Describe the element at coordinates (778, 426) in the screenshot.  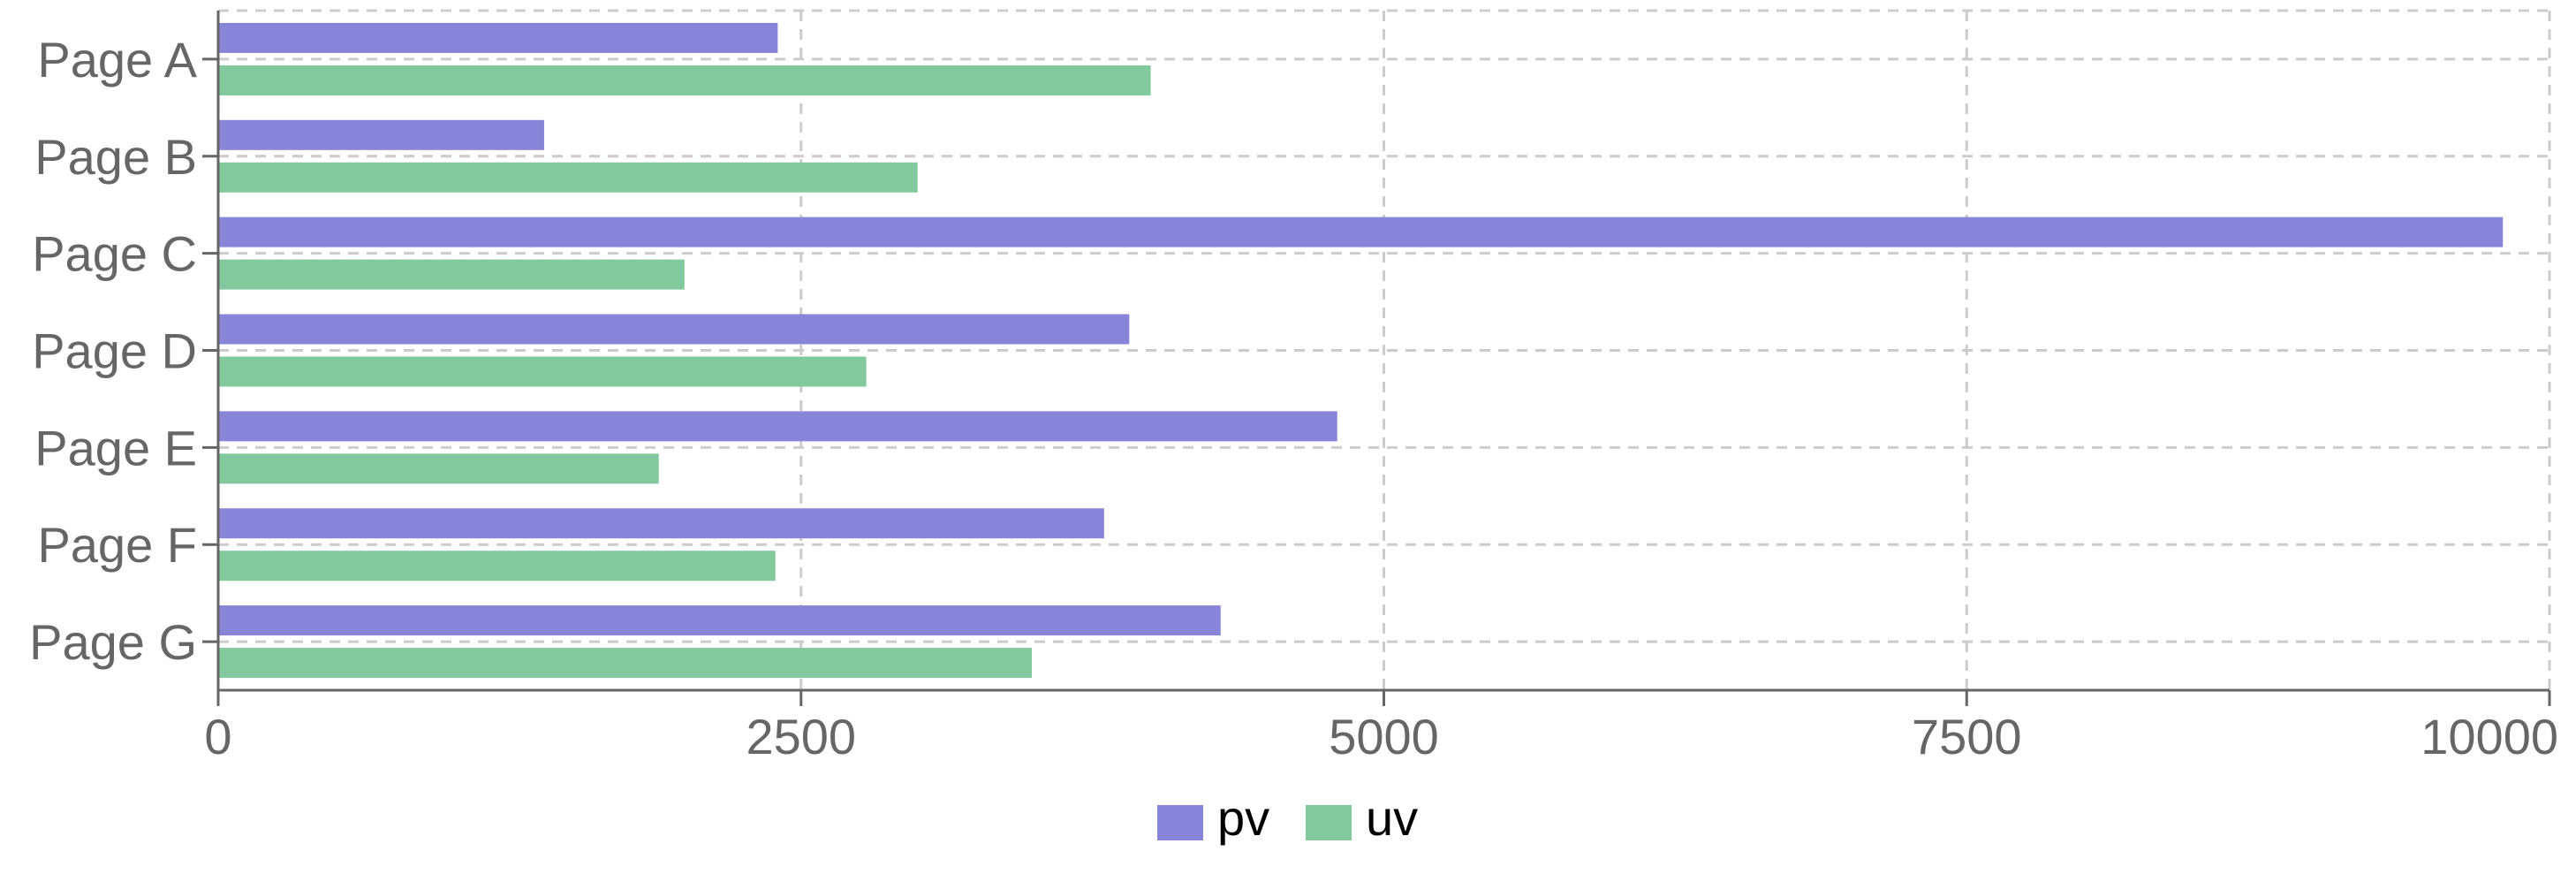
I see `bar-pv-page-e` at that location.